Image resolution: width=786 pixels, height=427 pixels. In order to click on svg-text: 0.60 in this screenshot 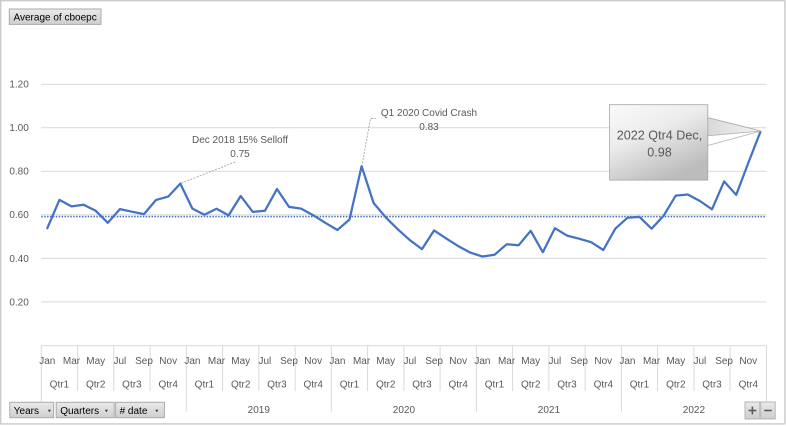, I will do `click(19, 215)`.